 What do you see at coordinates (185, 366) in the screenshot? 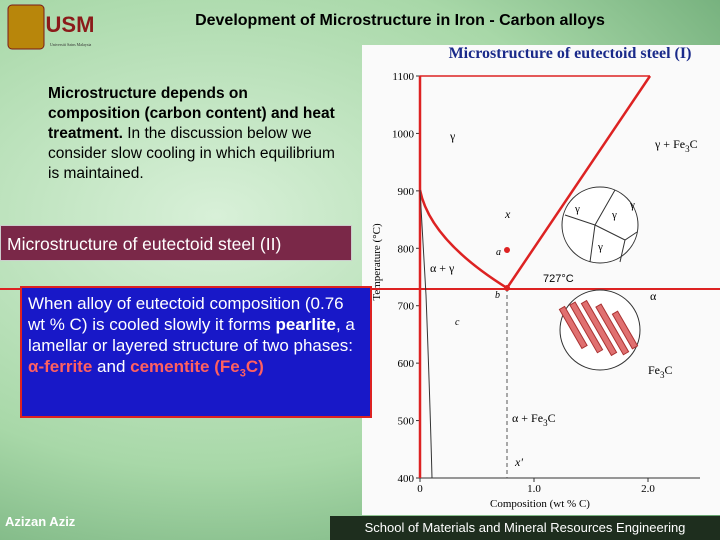
I see `term: cementite (Fe` at bounding box center [185, 366].